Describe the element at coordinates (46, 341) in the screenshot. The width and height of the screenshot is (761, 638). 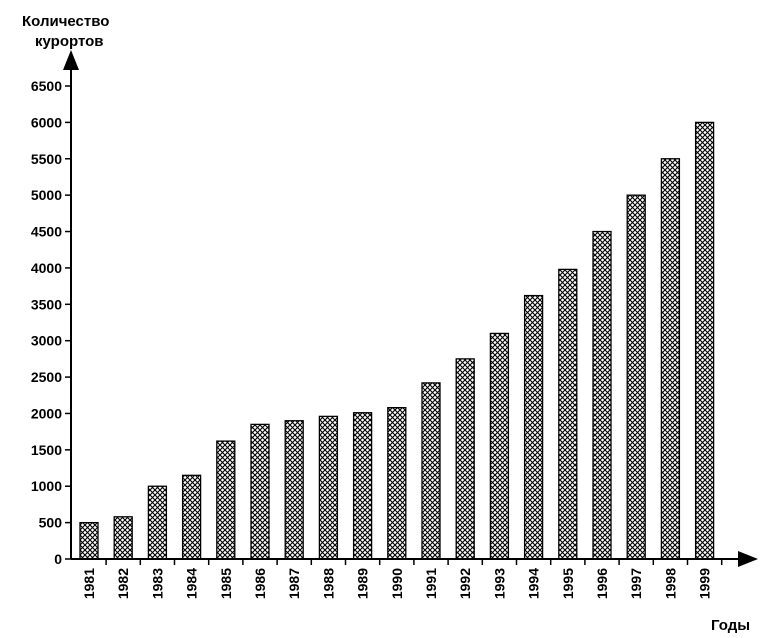
I see `y-tick-label: 3000` at that location.